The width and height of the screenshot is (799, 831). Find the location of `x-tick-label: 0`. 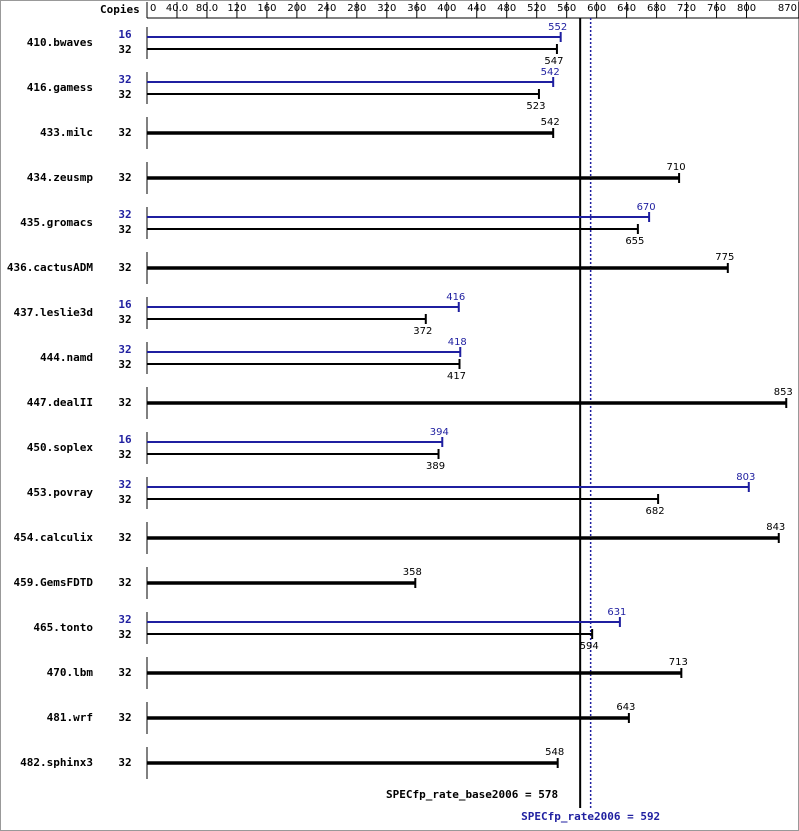

x-tick-label: 0 is located at coordinates (153, 8).